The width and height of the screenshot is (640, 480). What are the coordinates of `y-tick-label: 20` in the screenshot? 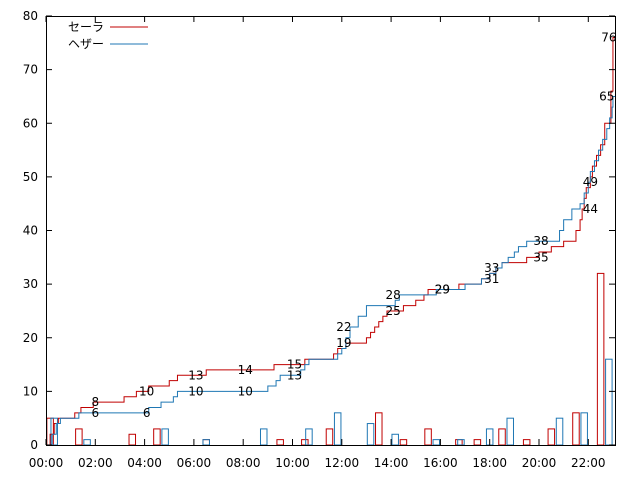 It's located at (30, 338).